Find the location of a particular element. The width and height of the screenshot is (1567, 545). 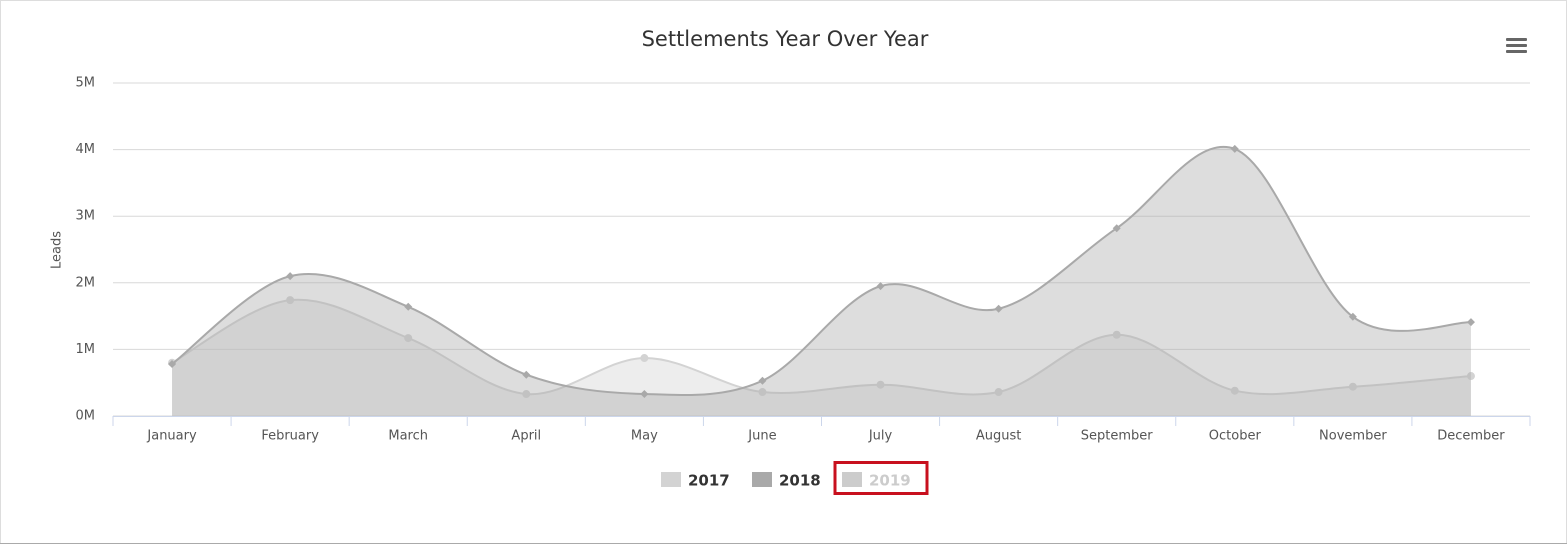

y-tick-label: 2M is located at coordinates (86, 282).